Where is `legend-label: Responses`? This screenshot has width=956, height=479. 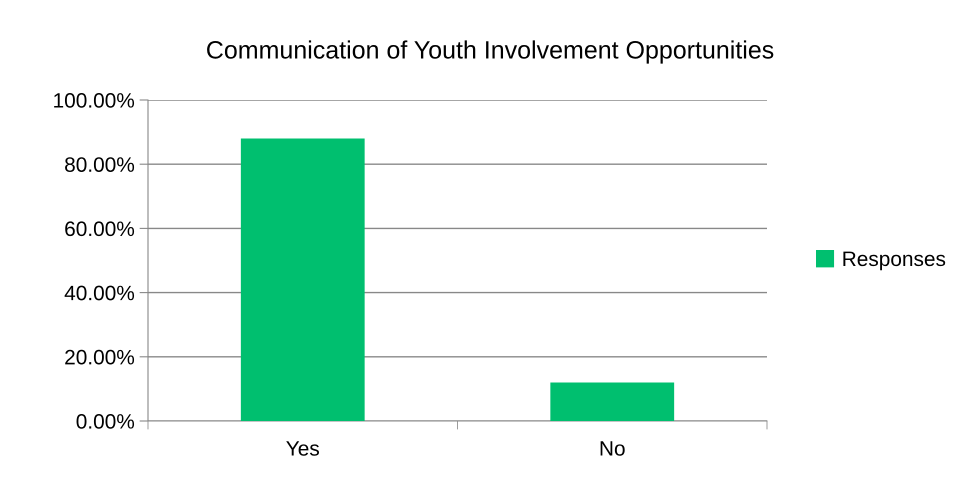
legend-label: Responses is located at coordinates (894, 261).